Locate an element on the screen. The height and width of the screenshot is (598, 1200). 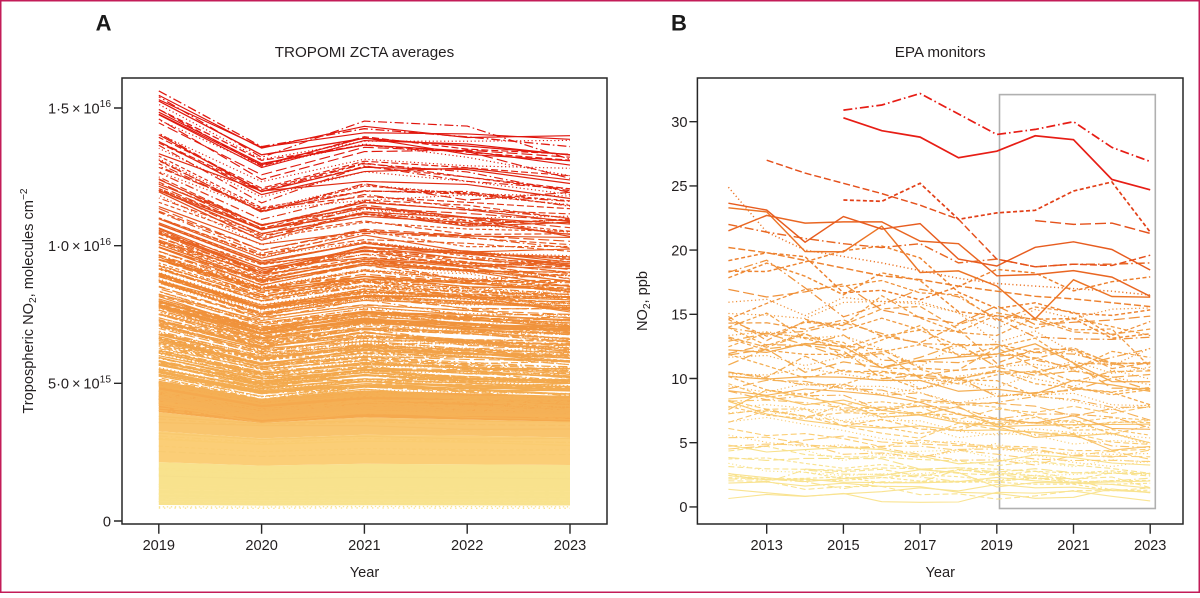
svg-text:Tropospheric NO2, molecules cm: Tropospheric NO2, molecules cm−2 is located at coordinates (29, 301).